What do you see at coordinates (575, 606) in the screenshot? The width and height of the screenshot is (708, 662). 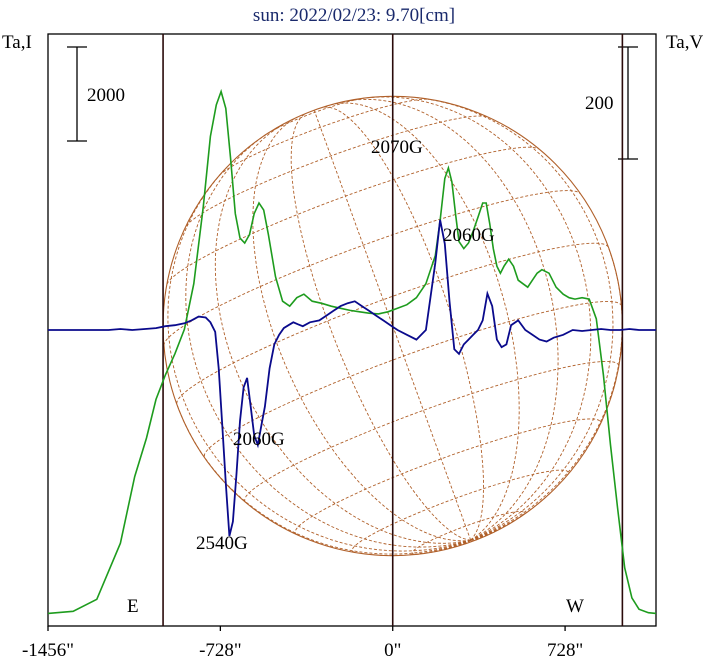 I see `west-limb-label: W` at bounding box center [575, 606].